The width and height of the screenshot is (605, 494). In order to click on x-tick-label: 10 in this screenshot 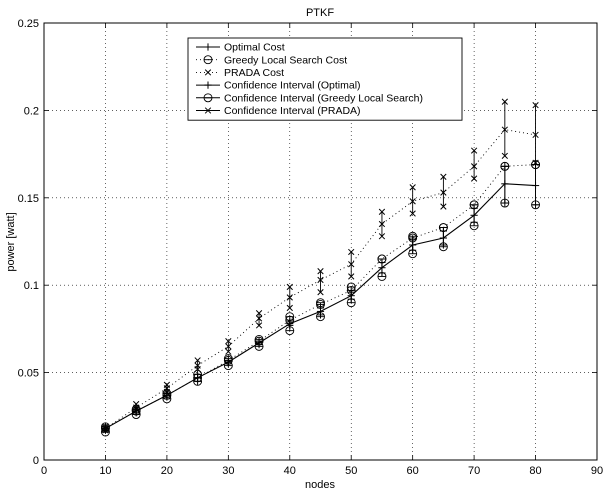, I will do `click(105, 471)`.